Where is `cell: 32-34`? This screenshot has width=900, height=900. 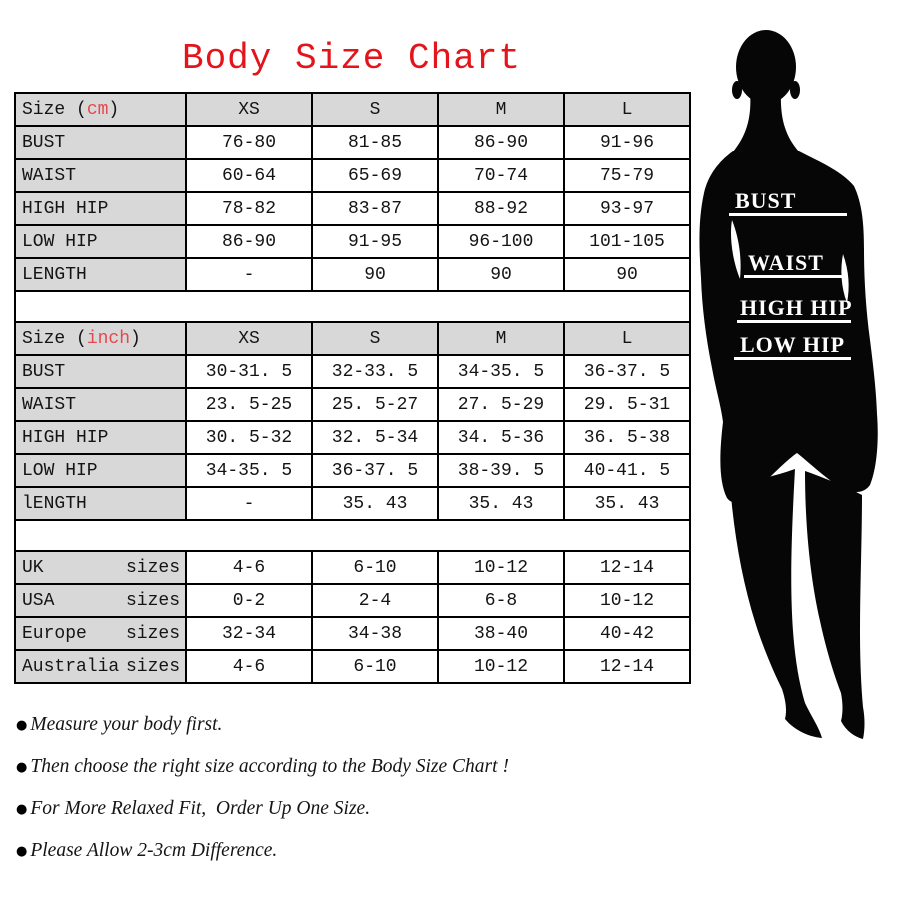 cell: 32-34 is located at coordinates (249, 633).